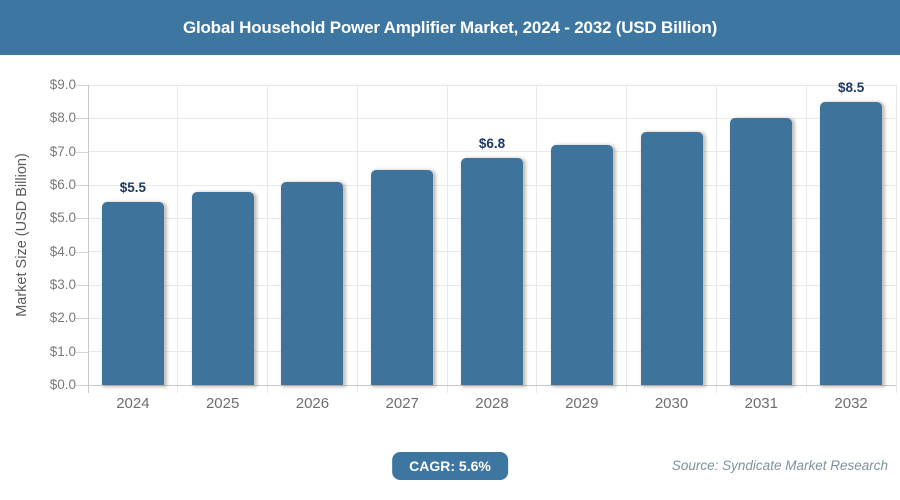  Describe the element at coordinates (133, 403) in the screenshot. I see `x-axis-label: 2024` at that location.